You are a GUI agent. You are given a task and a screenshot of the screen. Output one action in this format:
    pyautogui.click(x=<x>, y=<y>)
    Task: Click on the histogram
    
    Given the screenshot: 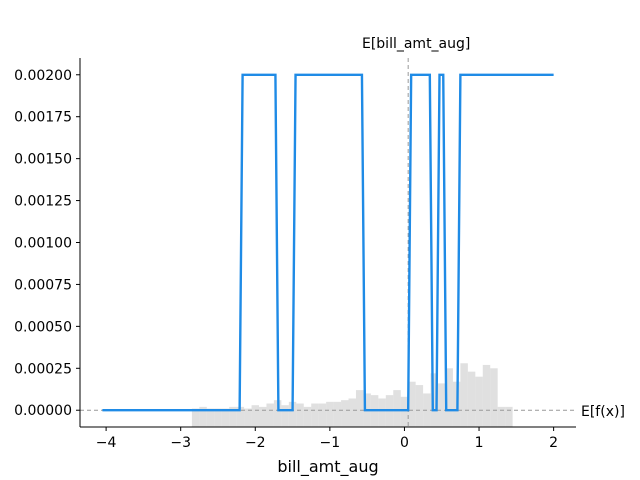 What is the action you would take?
    pyautogui.click(x=352, y=395)
    